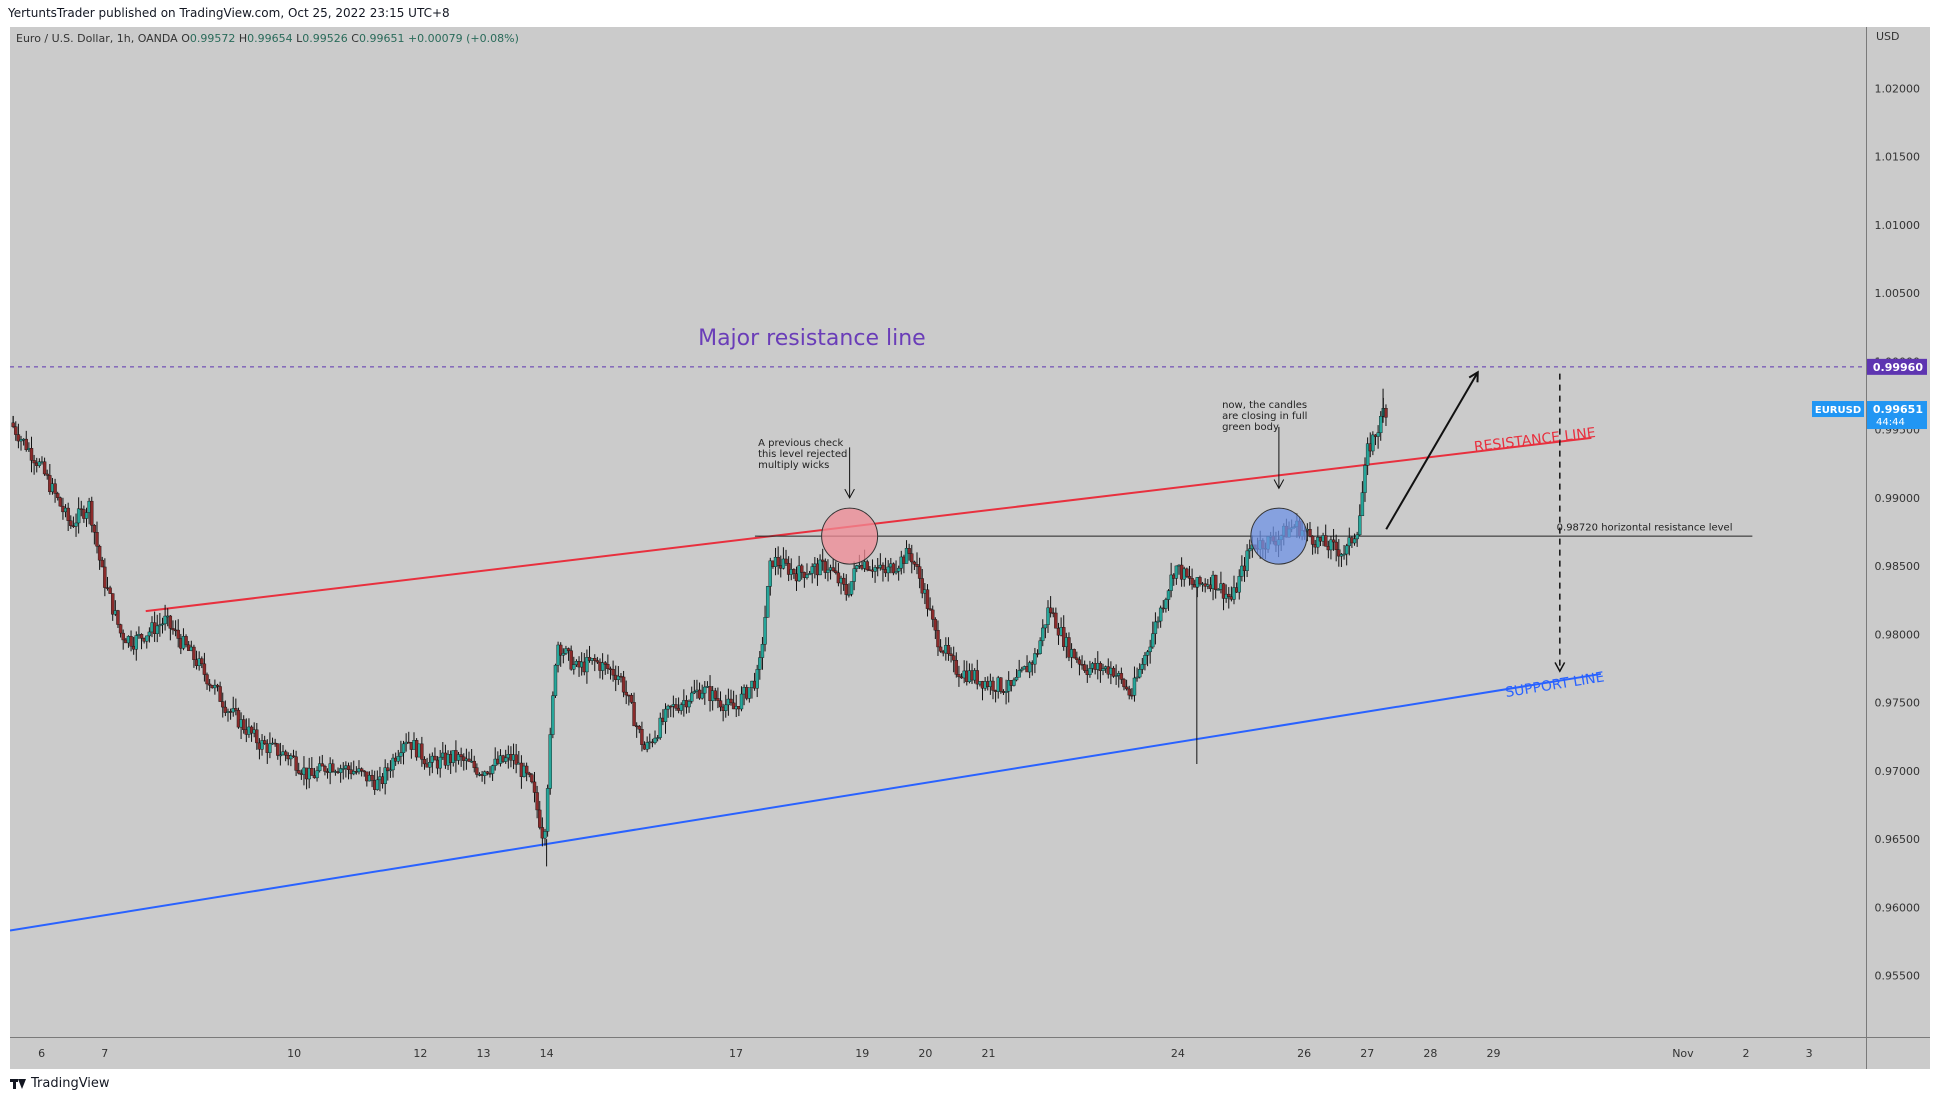 The height and width of the screenshot is (1103, 1940). What do you see at coordinates (1898, 225) in the screenshot?
I see `price-tick-label: 1.01000` at bounding box center [1898, 225].